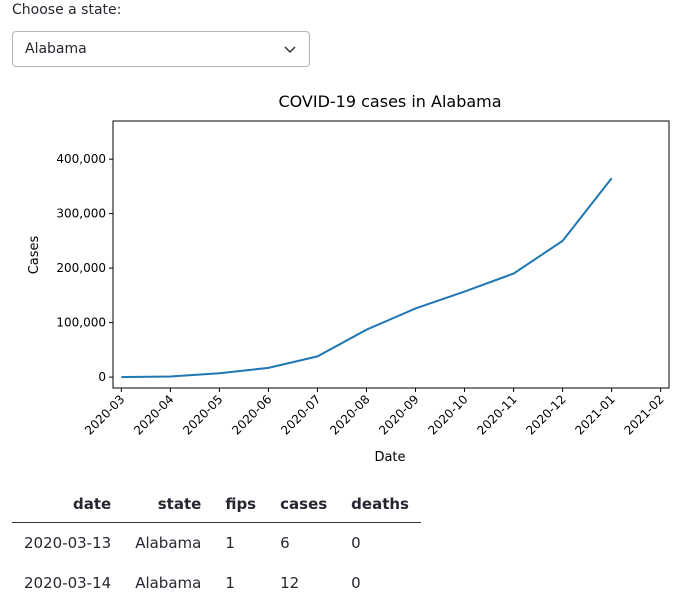  Describe the element at coordinates (447, 414) in the screenshot. I see `x-tick-label: 2020-10` at that location.